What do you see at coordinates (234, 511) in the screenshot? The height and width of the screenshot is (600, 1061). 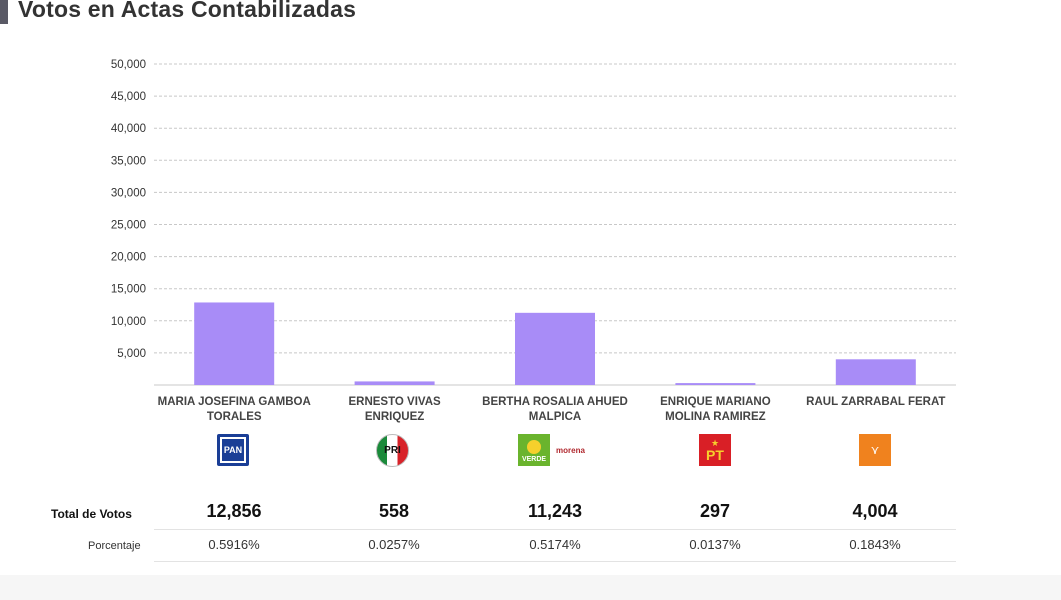 I see `total-votes-gamboa: 12,856` at bounding box center [234, 511].